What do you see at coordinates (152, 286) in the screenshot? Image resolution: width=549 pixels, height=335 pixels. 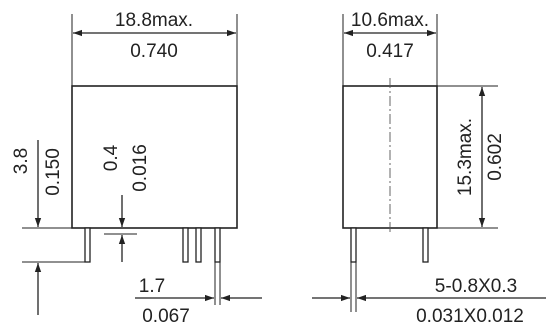 I see `pin-spacing-mm-label: 1.7` at bounding box center [152, 286].